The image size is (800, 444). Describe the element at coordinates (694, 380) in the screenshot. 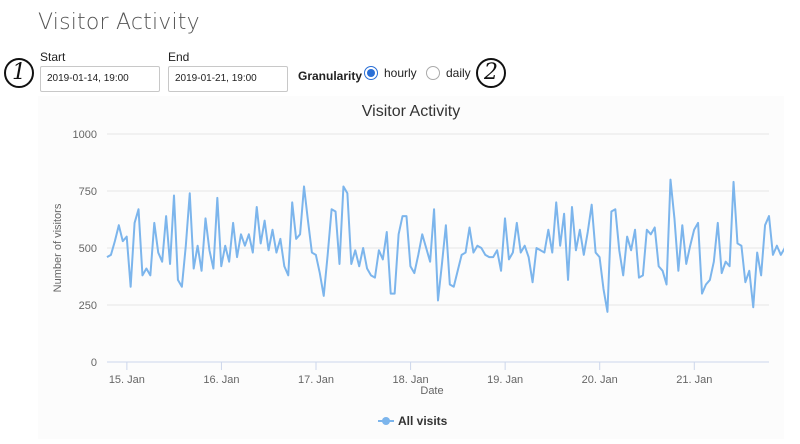

I see `x-tick-label: 21. Jan` at that location.